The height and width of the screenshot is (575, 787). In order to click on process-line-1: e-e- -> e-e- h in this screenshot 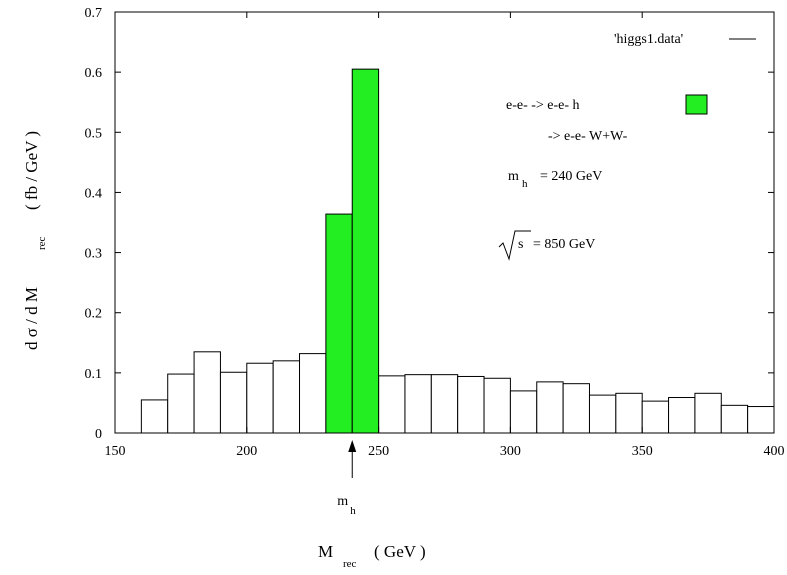, I will do `click(543, 105)`.